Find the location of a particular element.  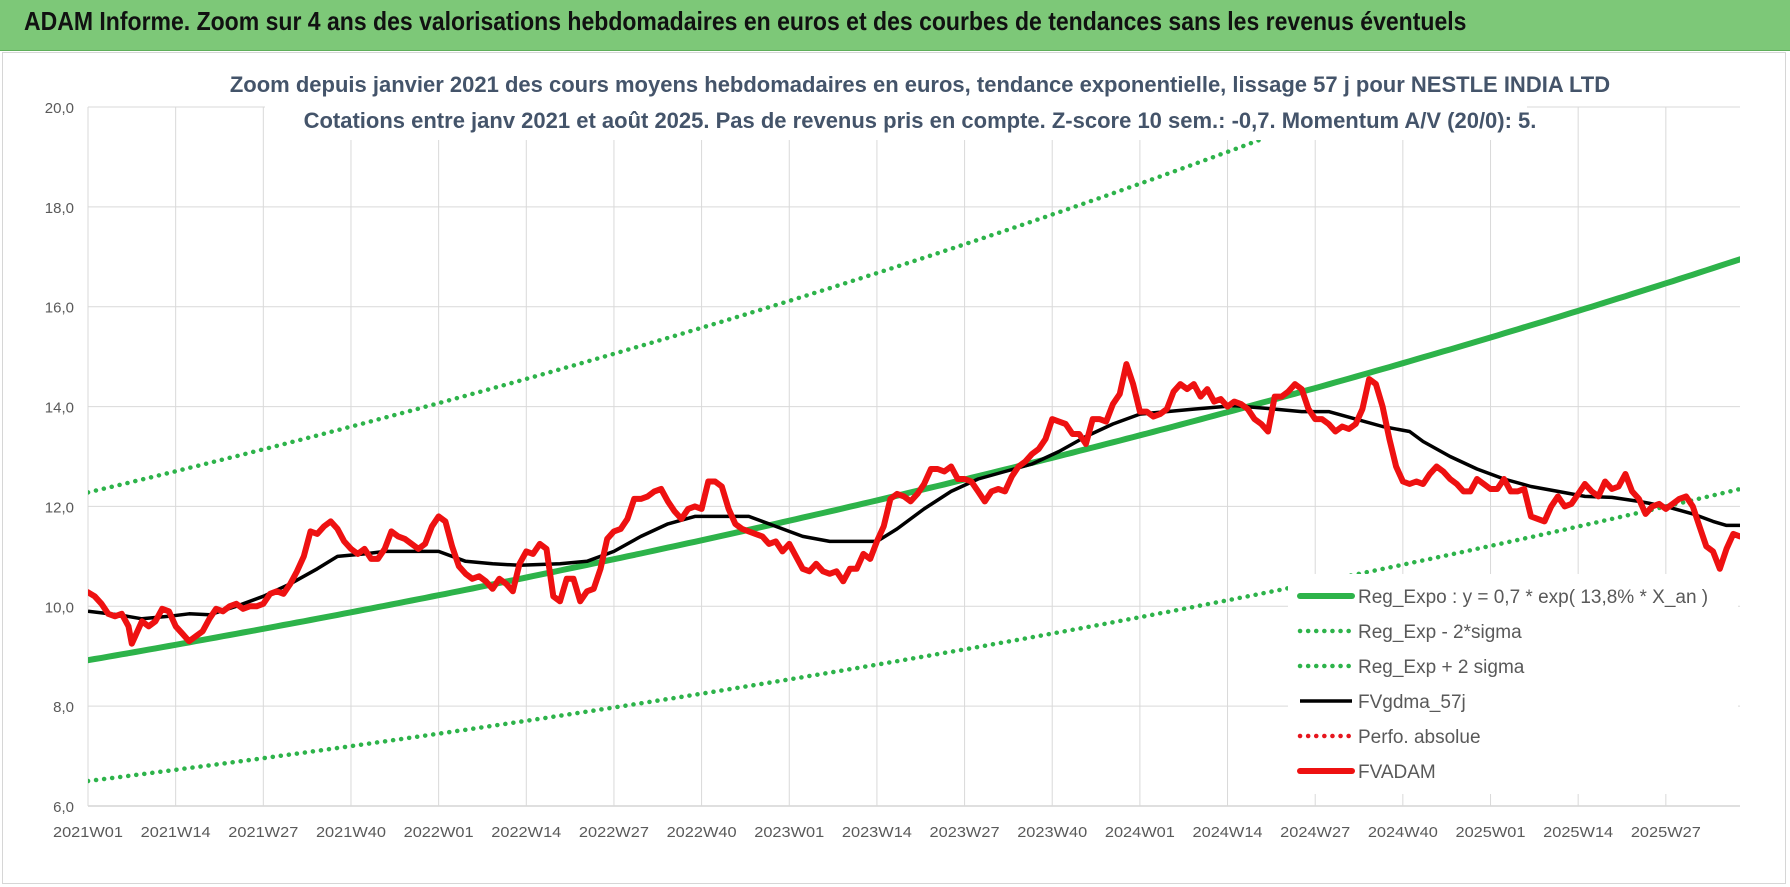

y-tick-label: 20,0 is located at coordinates (59, 108).